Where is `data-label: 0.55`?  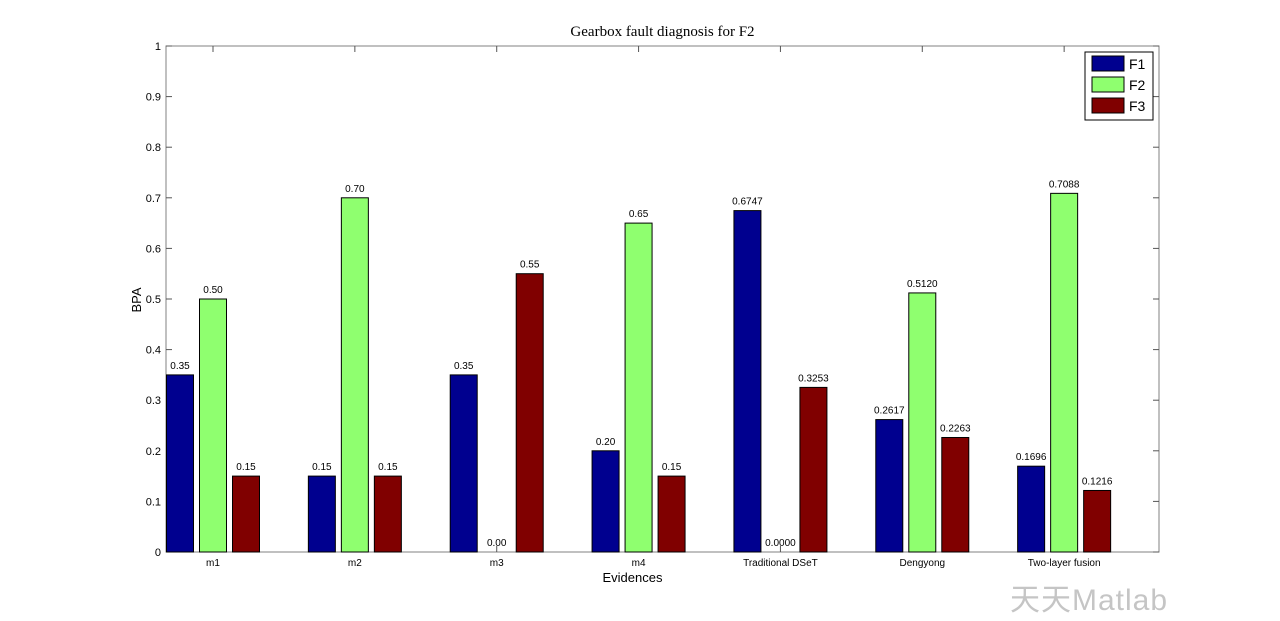
data-label: 0.55 is located at coordinates (530, 265).